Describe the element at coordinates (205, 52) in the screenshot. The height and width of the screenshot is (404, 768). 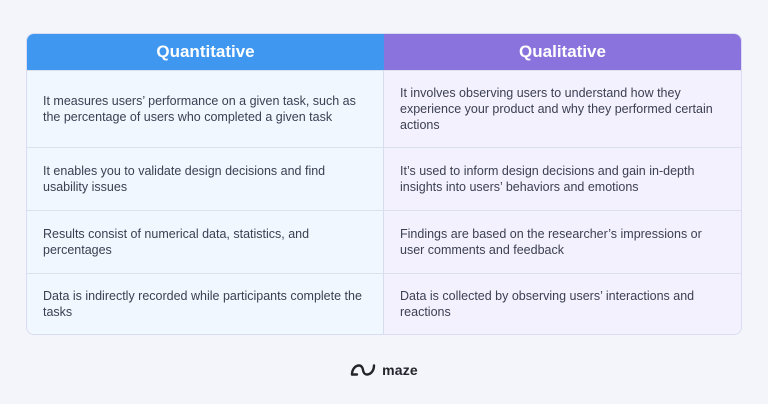
I see `header-quantitative: Quantitative` at that location.